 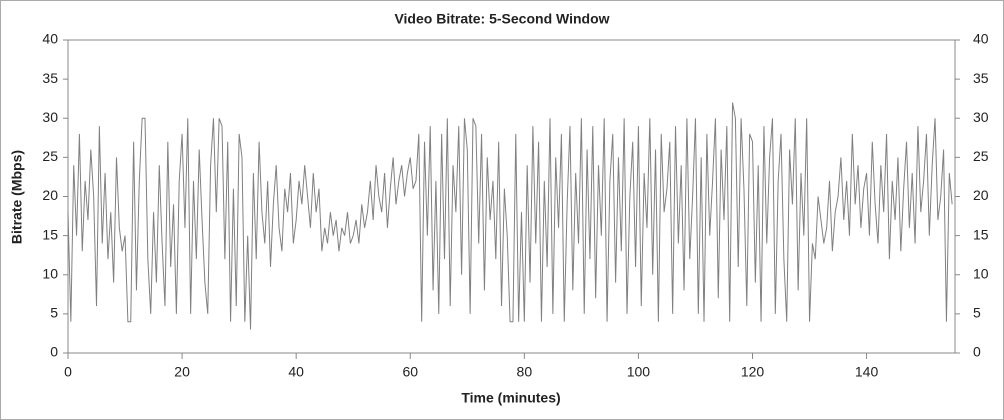 What do you see at coordinates (54, 313) in the screenshot?
I see `y-tick-label: 5` at bounding box center [54, 313].